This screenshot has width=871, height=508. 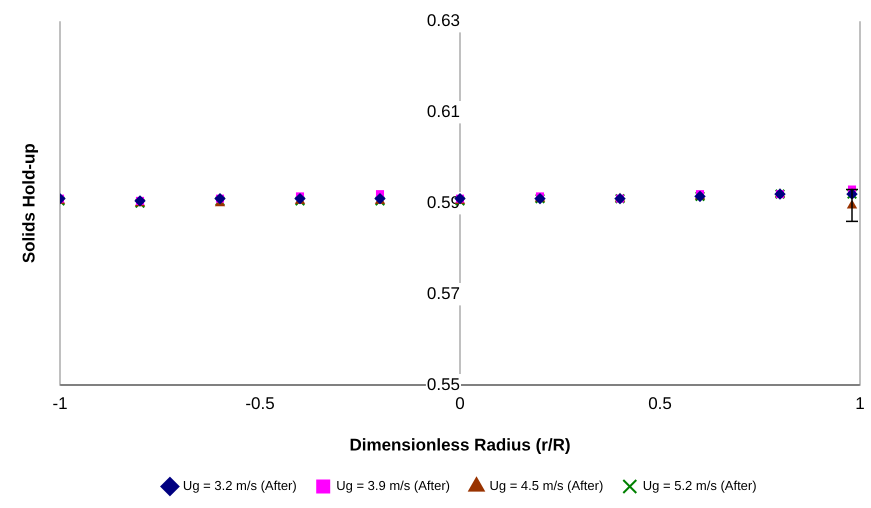 What do you see at coordinates (460, 404) in the screenshot?
I see `x-tick-label: 0` at bounding box center [460, 404].